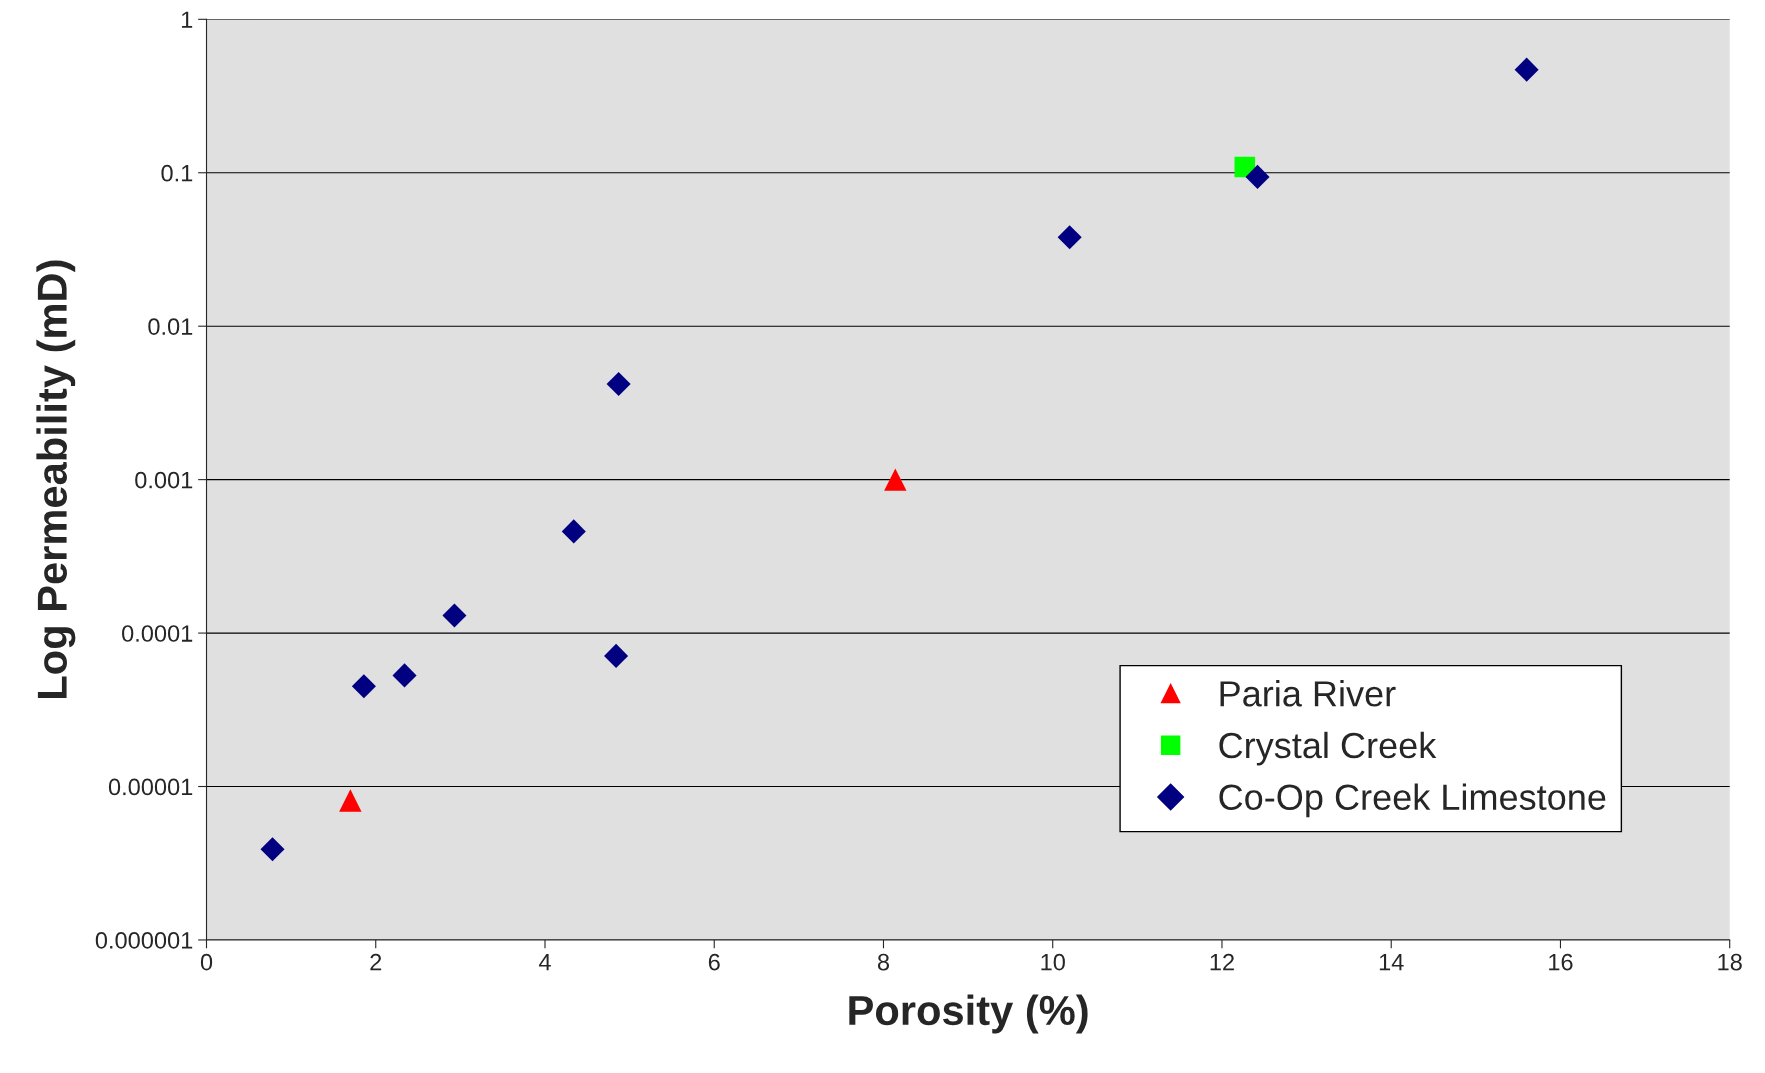  What do you see at coordinates (376, 962) in the screenshot?
I see `x-tick-label: 2` at bounding box center [376, 962].